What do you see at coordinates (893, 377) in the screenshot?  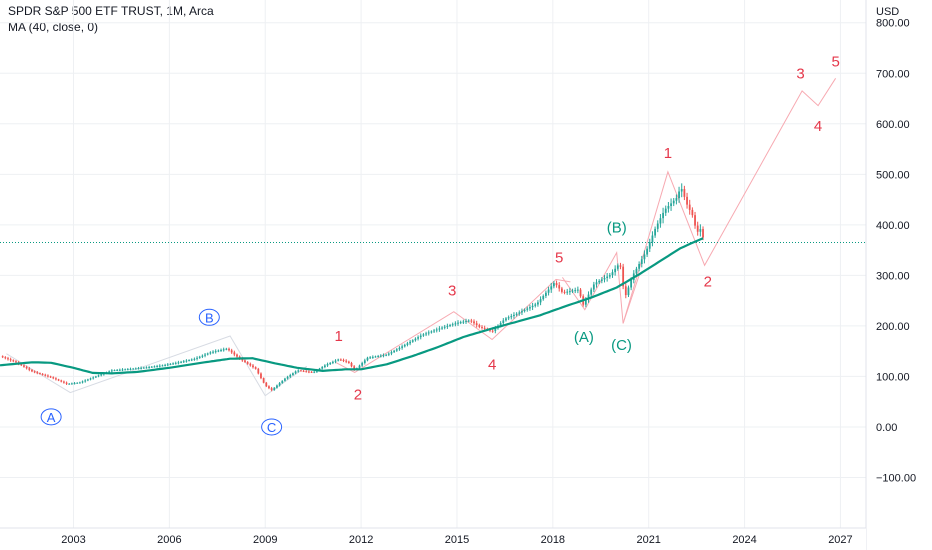 I see `y-tick-label: 100.00` at bounding box center [893, 377].